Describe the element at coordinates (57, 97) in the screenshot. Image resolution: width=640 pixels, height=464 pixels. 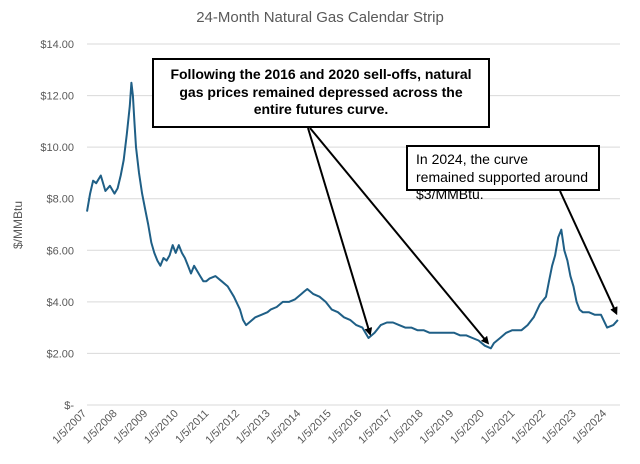
I see `y-tick-label: $12.00` at that location.